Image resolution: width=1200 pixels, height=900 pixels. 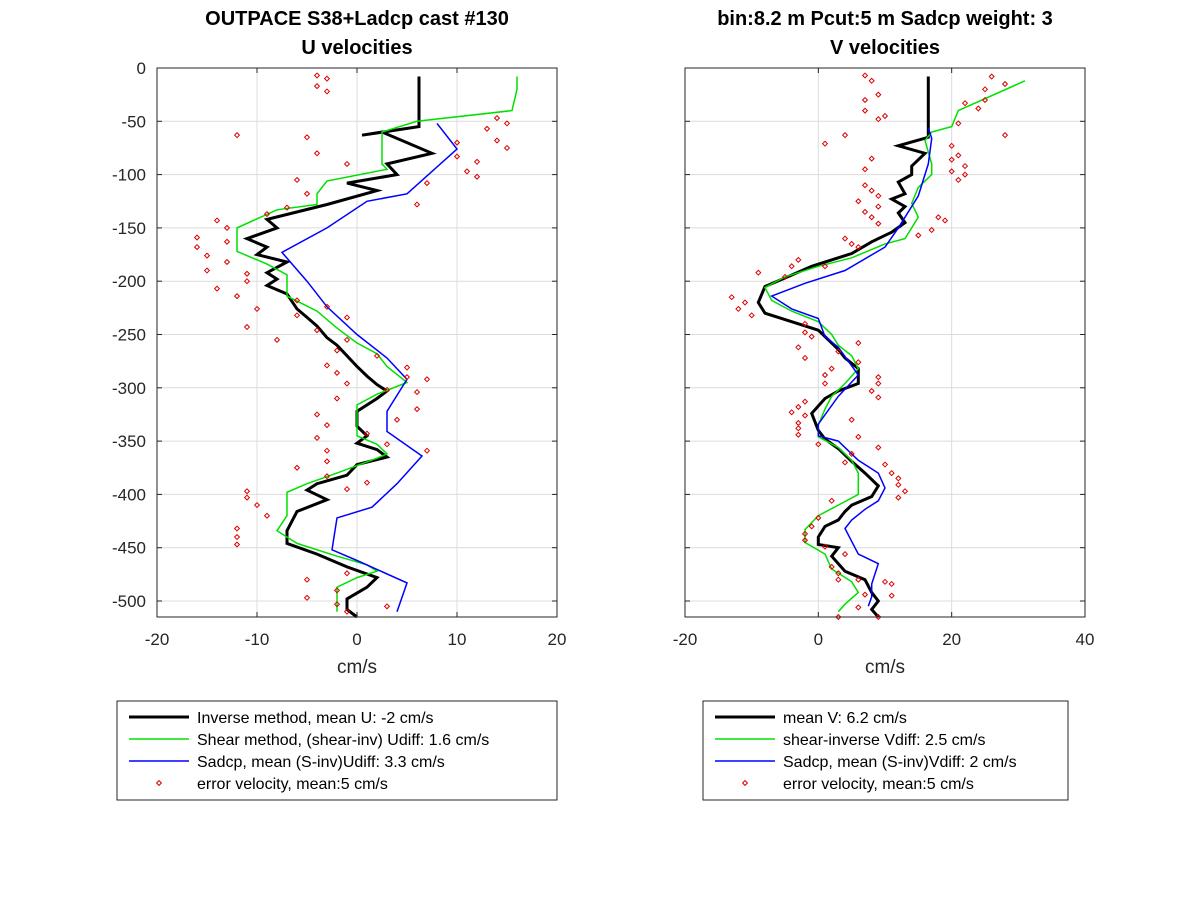 What do you see at coordinates (557, 639) in the screenshot?
I see `u-x-tick-label: 20` at bounding box center [557, 639].